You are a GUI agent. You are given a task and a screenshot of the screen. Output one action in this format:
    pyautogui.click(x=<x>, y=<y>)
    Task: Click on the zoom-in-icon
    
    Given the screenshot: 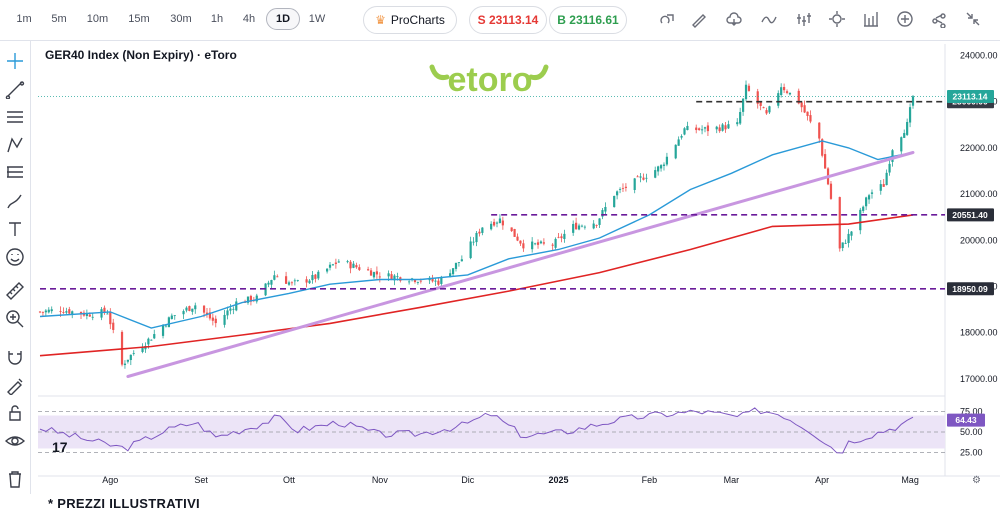 What is the action you would take?
    pyautogui.click(x=15, y=319)
    